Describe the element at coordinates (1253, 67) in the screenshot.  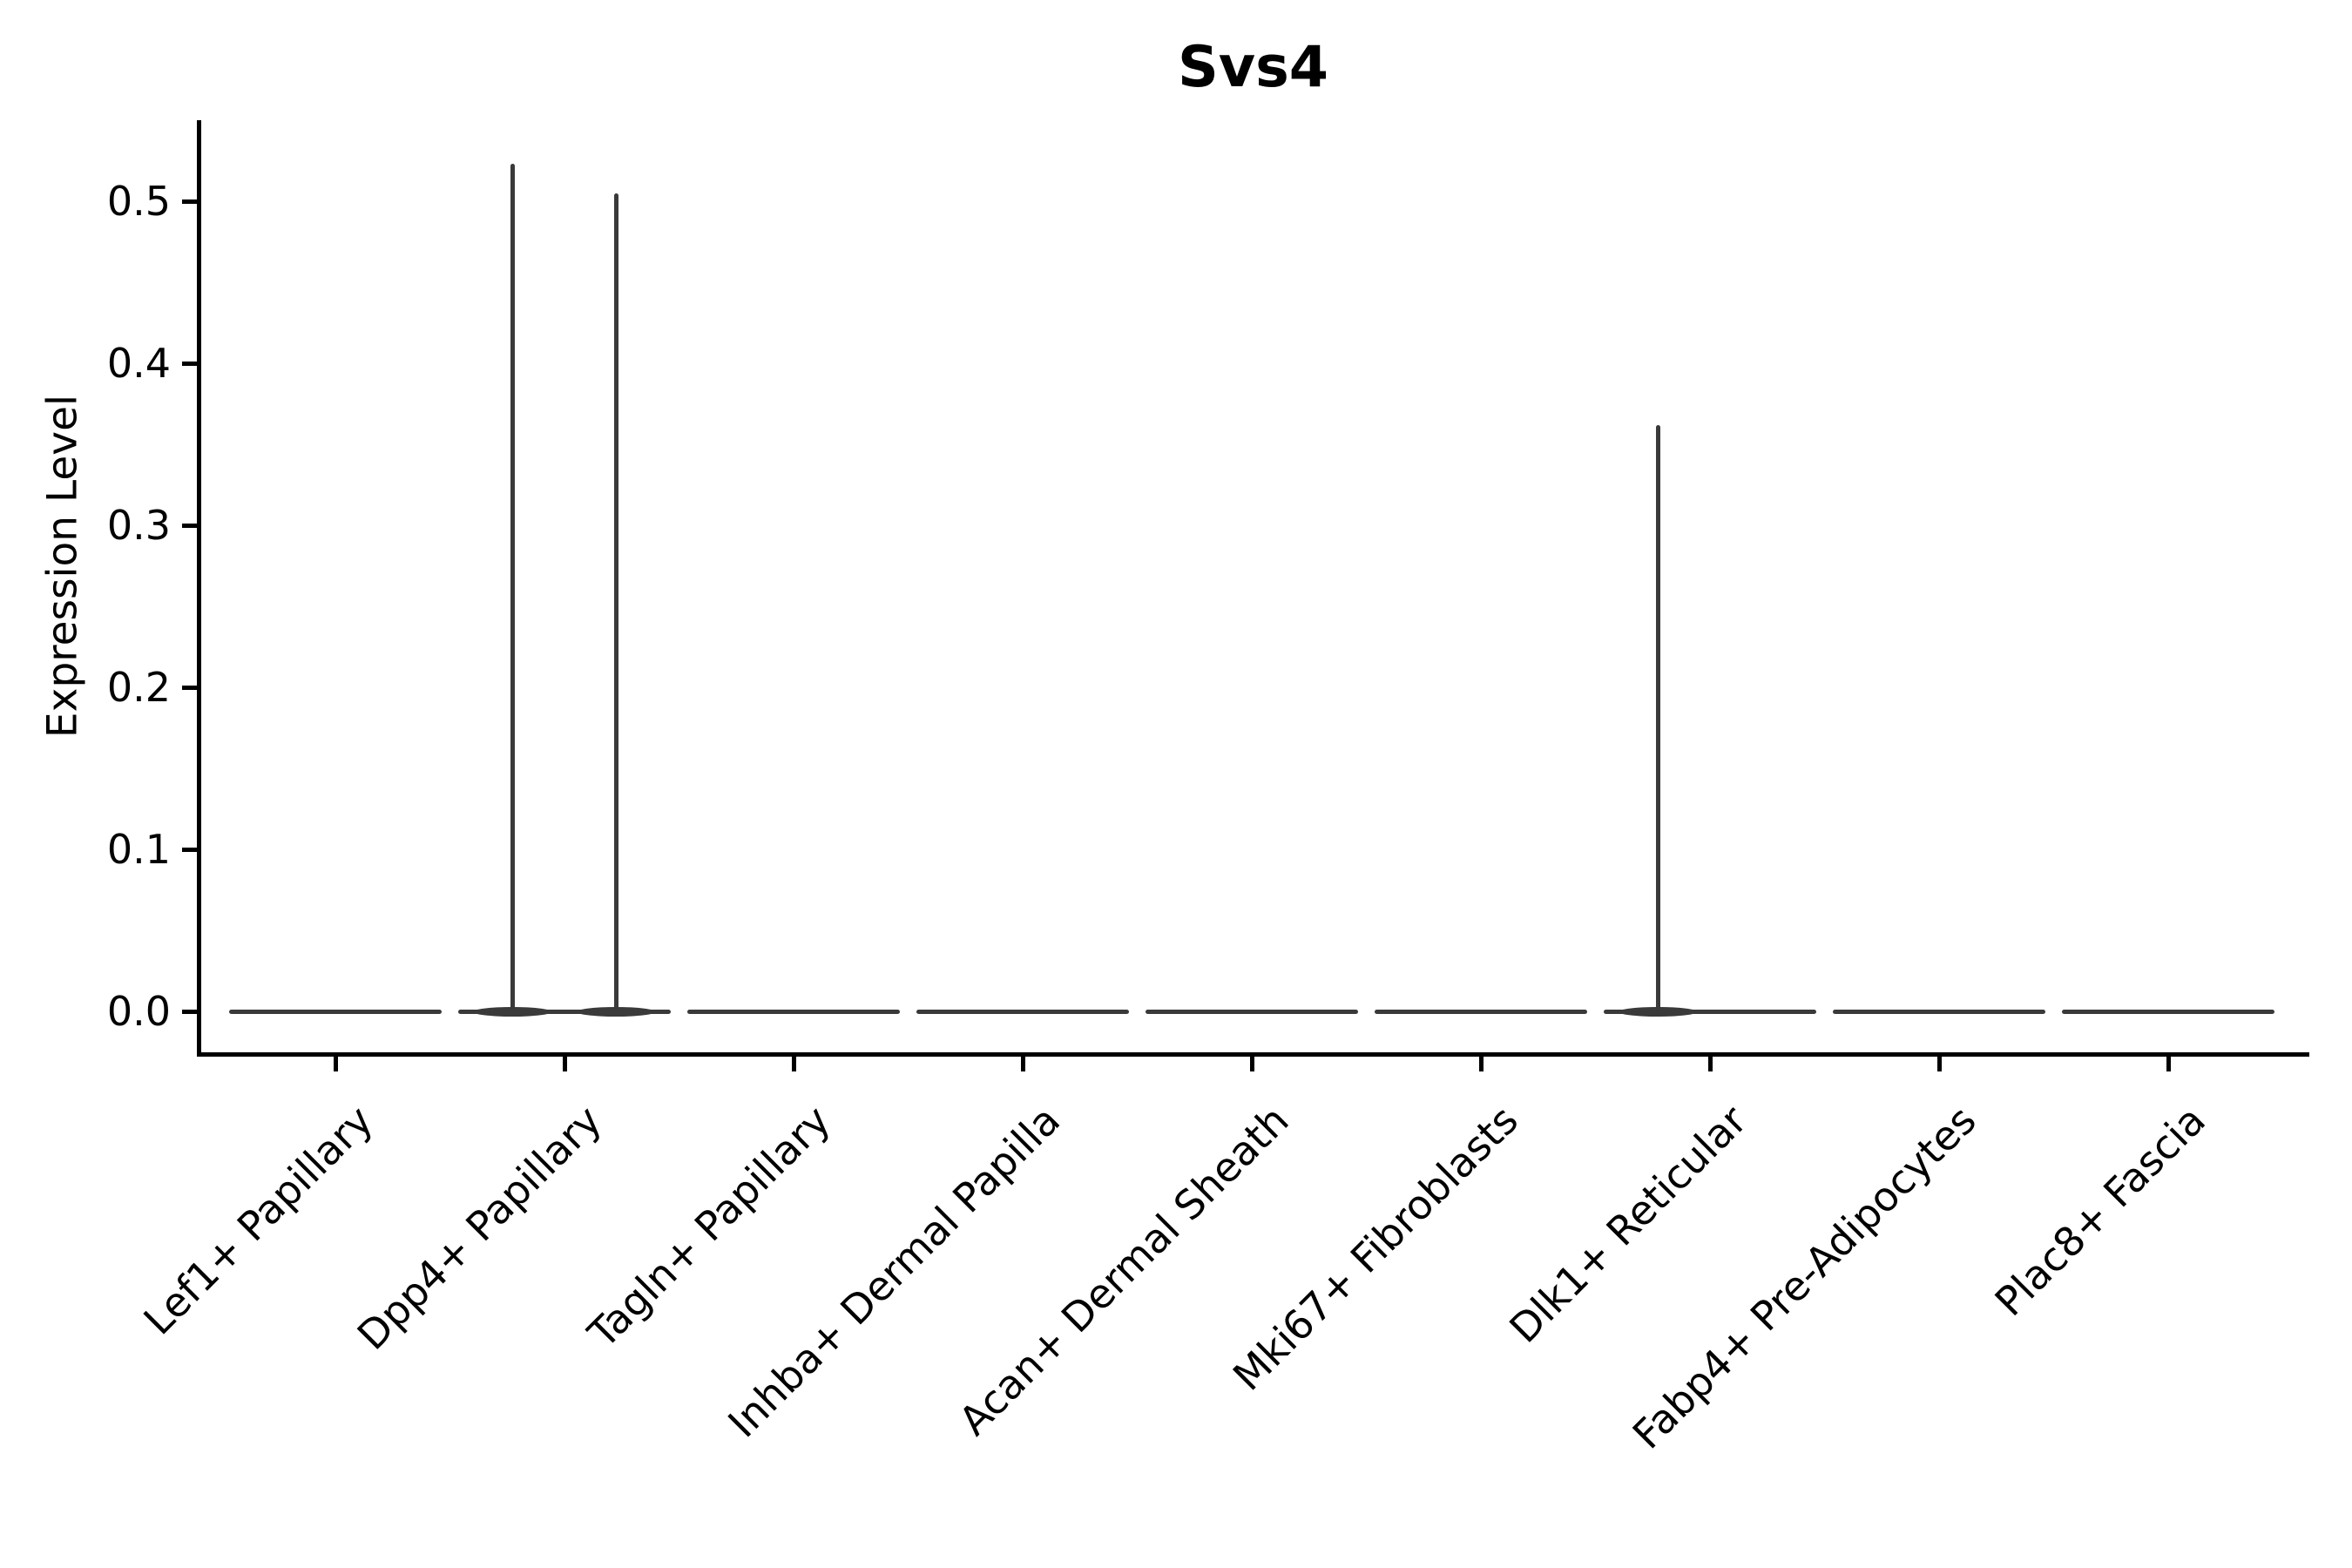
I see `chart-title: Svs4` at that location.